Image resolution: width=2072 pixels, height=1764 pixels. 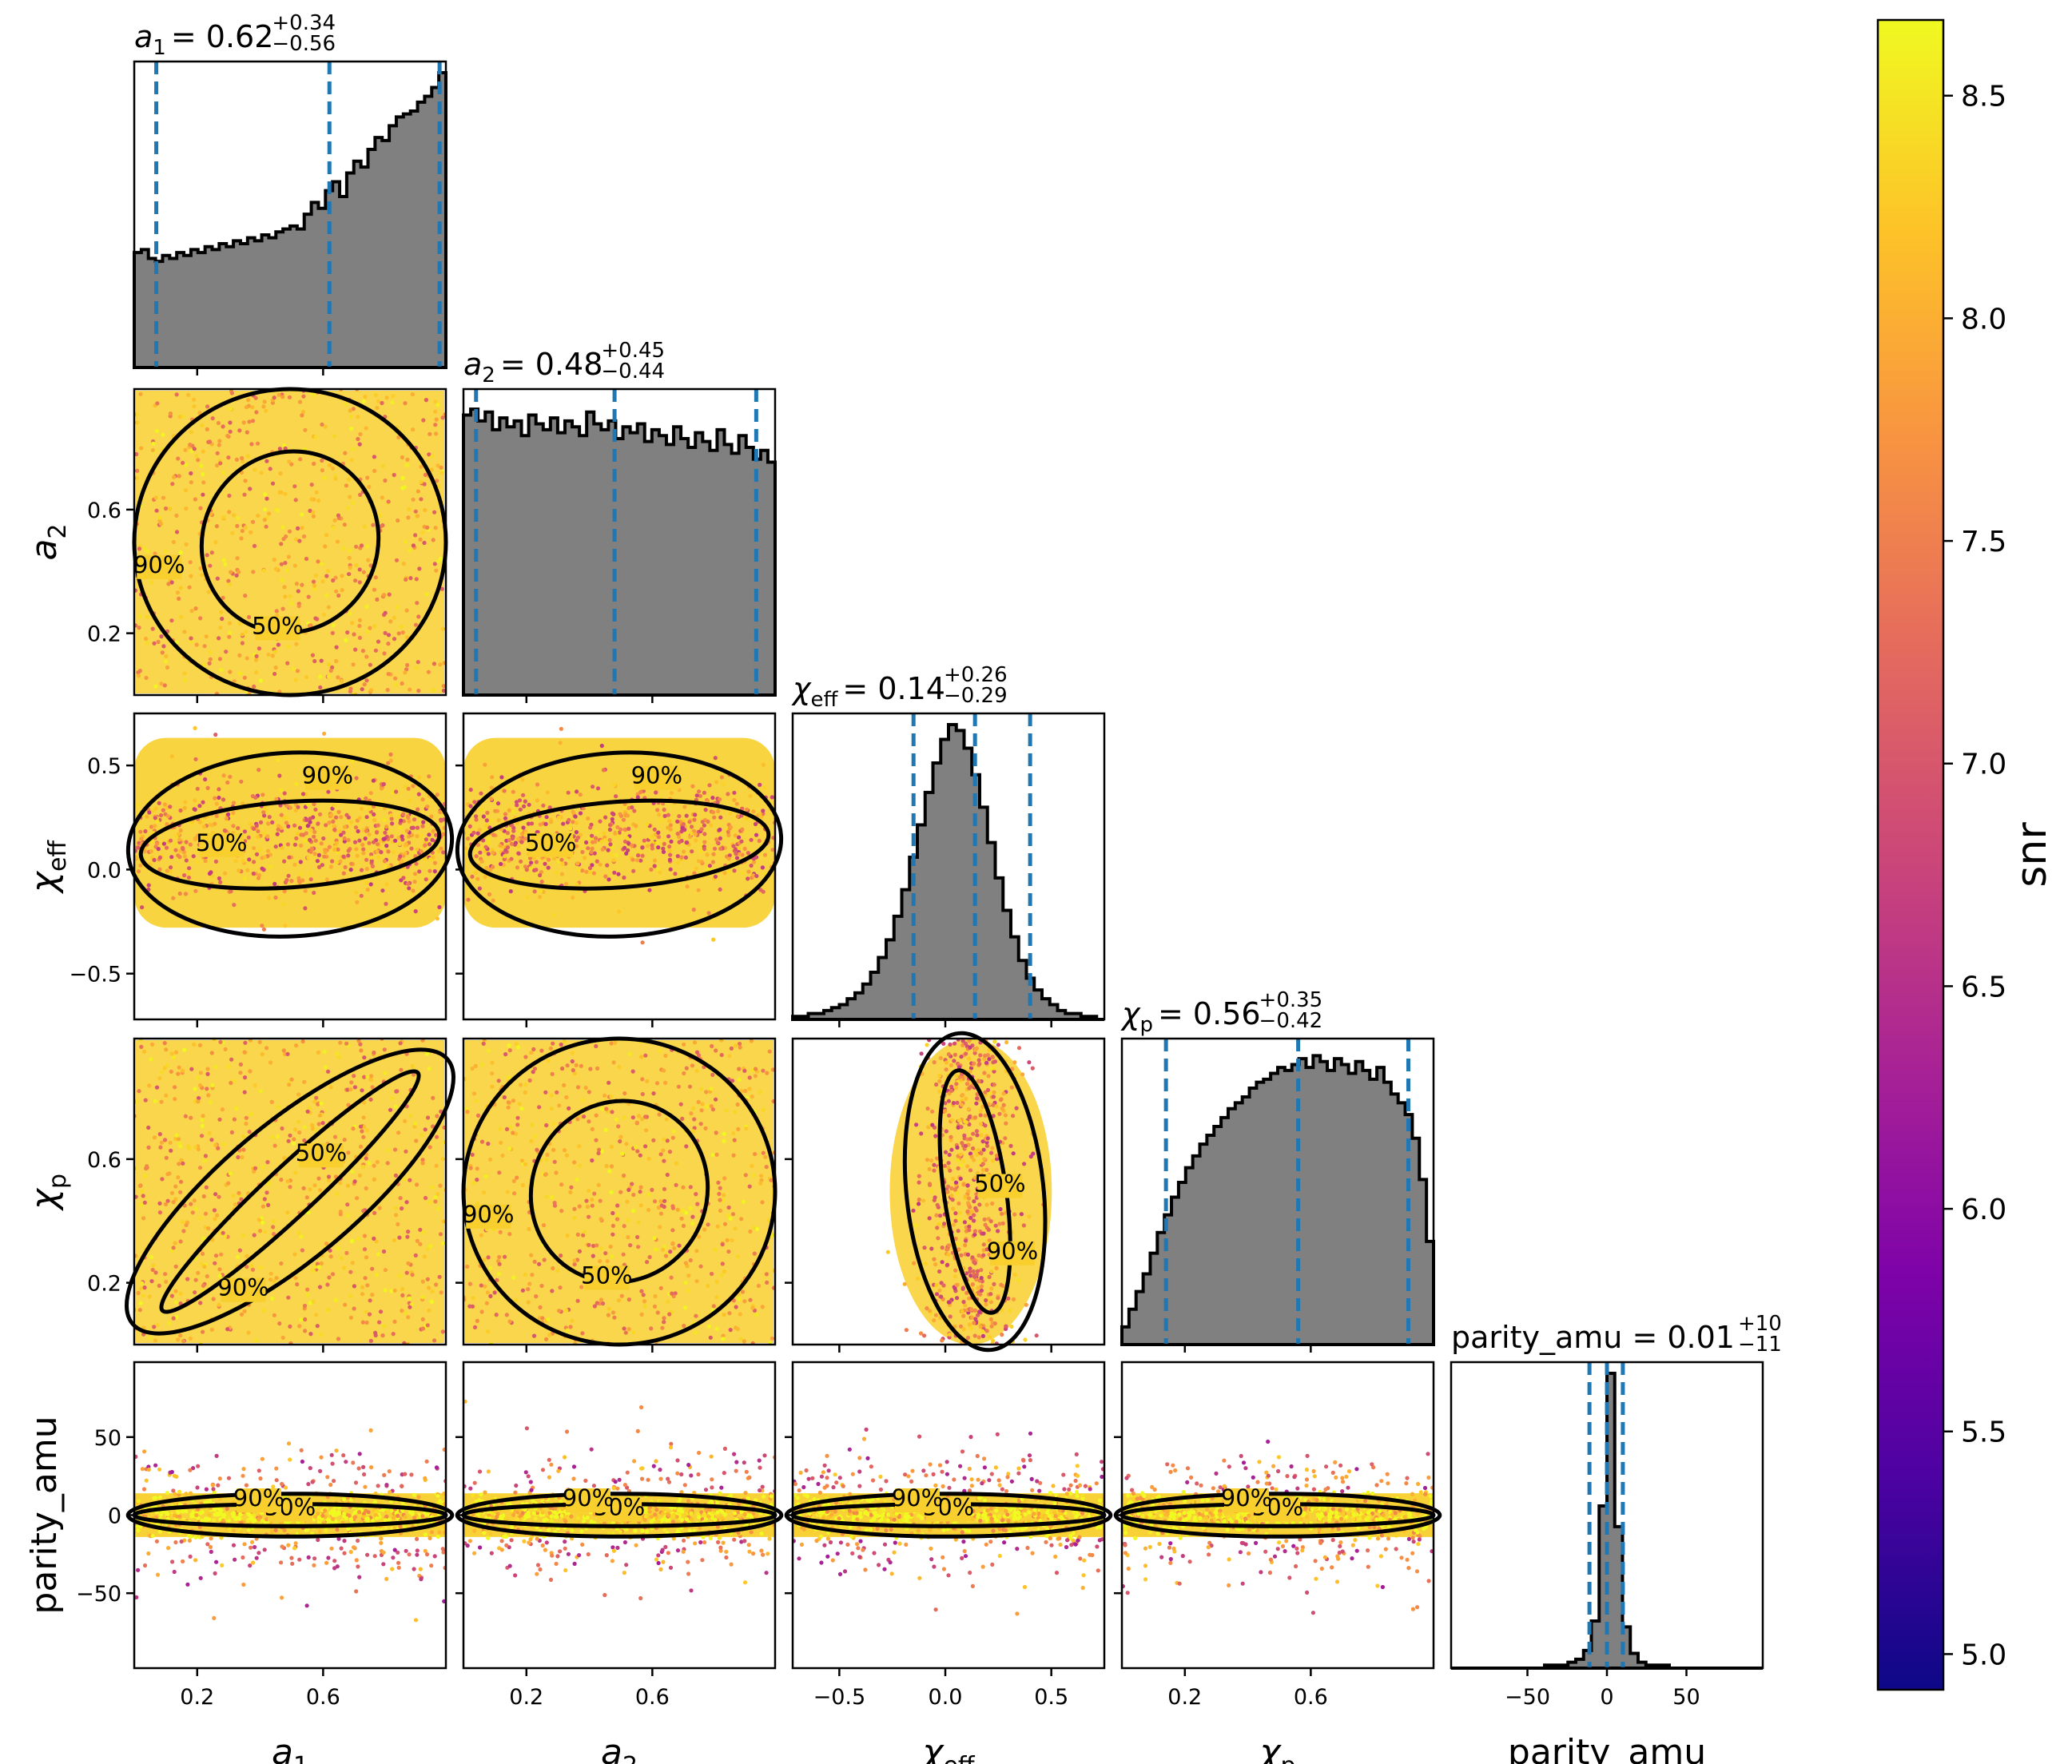 What do you see at coordinates (1983, 765) in the screenshot?
I see `colorbar-tick-label: 7.0` at bounding box center [1983, 765].